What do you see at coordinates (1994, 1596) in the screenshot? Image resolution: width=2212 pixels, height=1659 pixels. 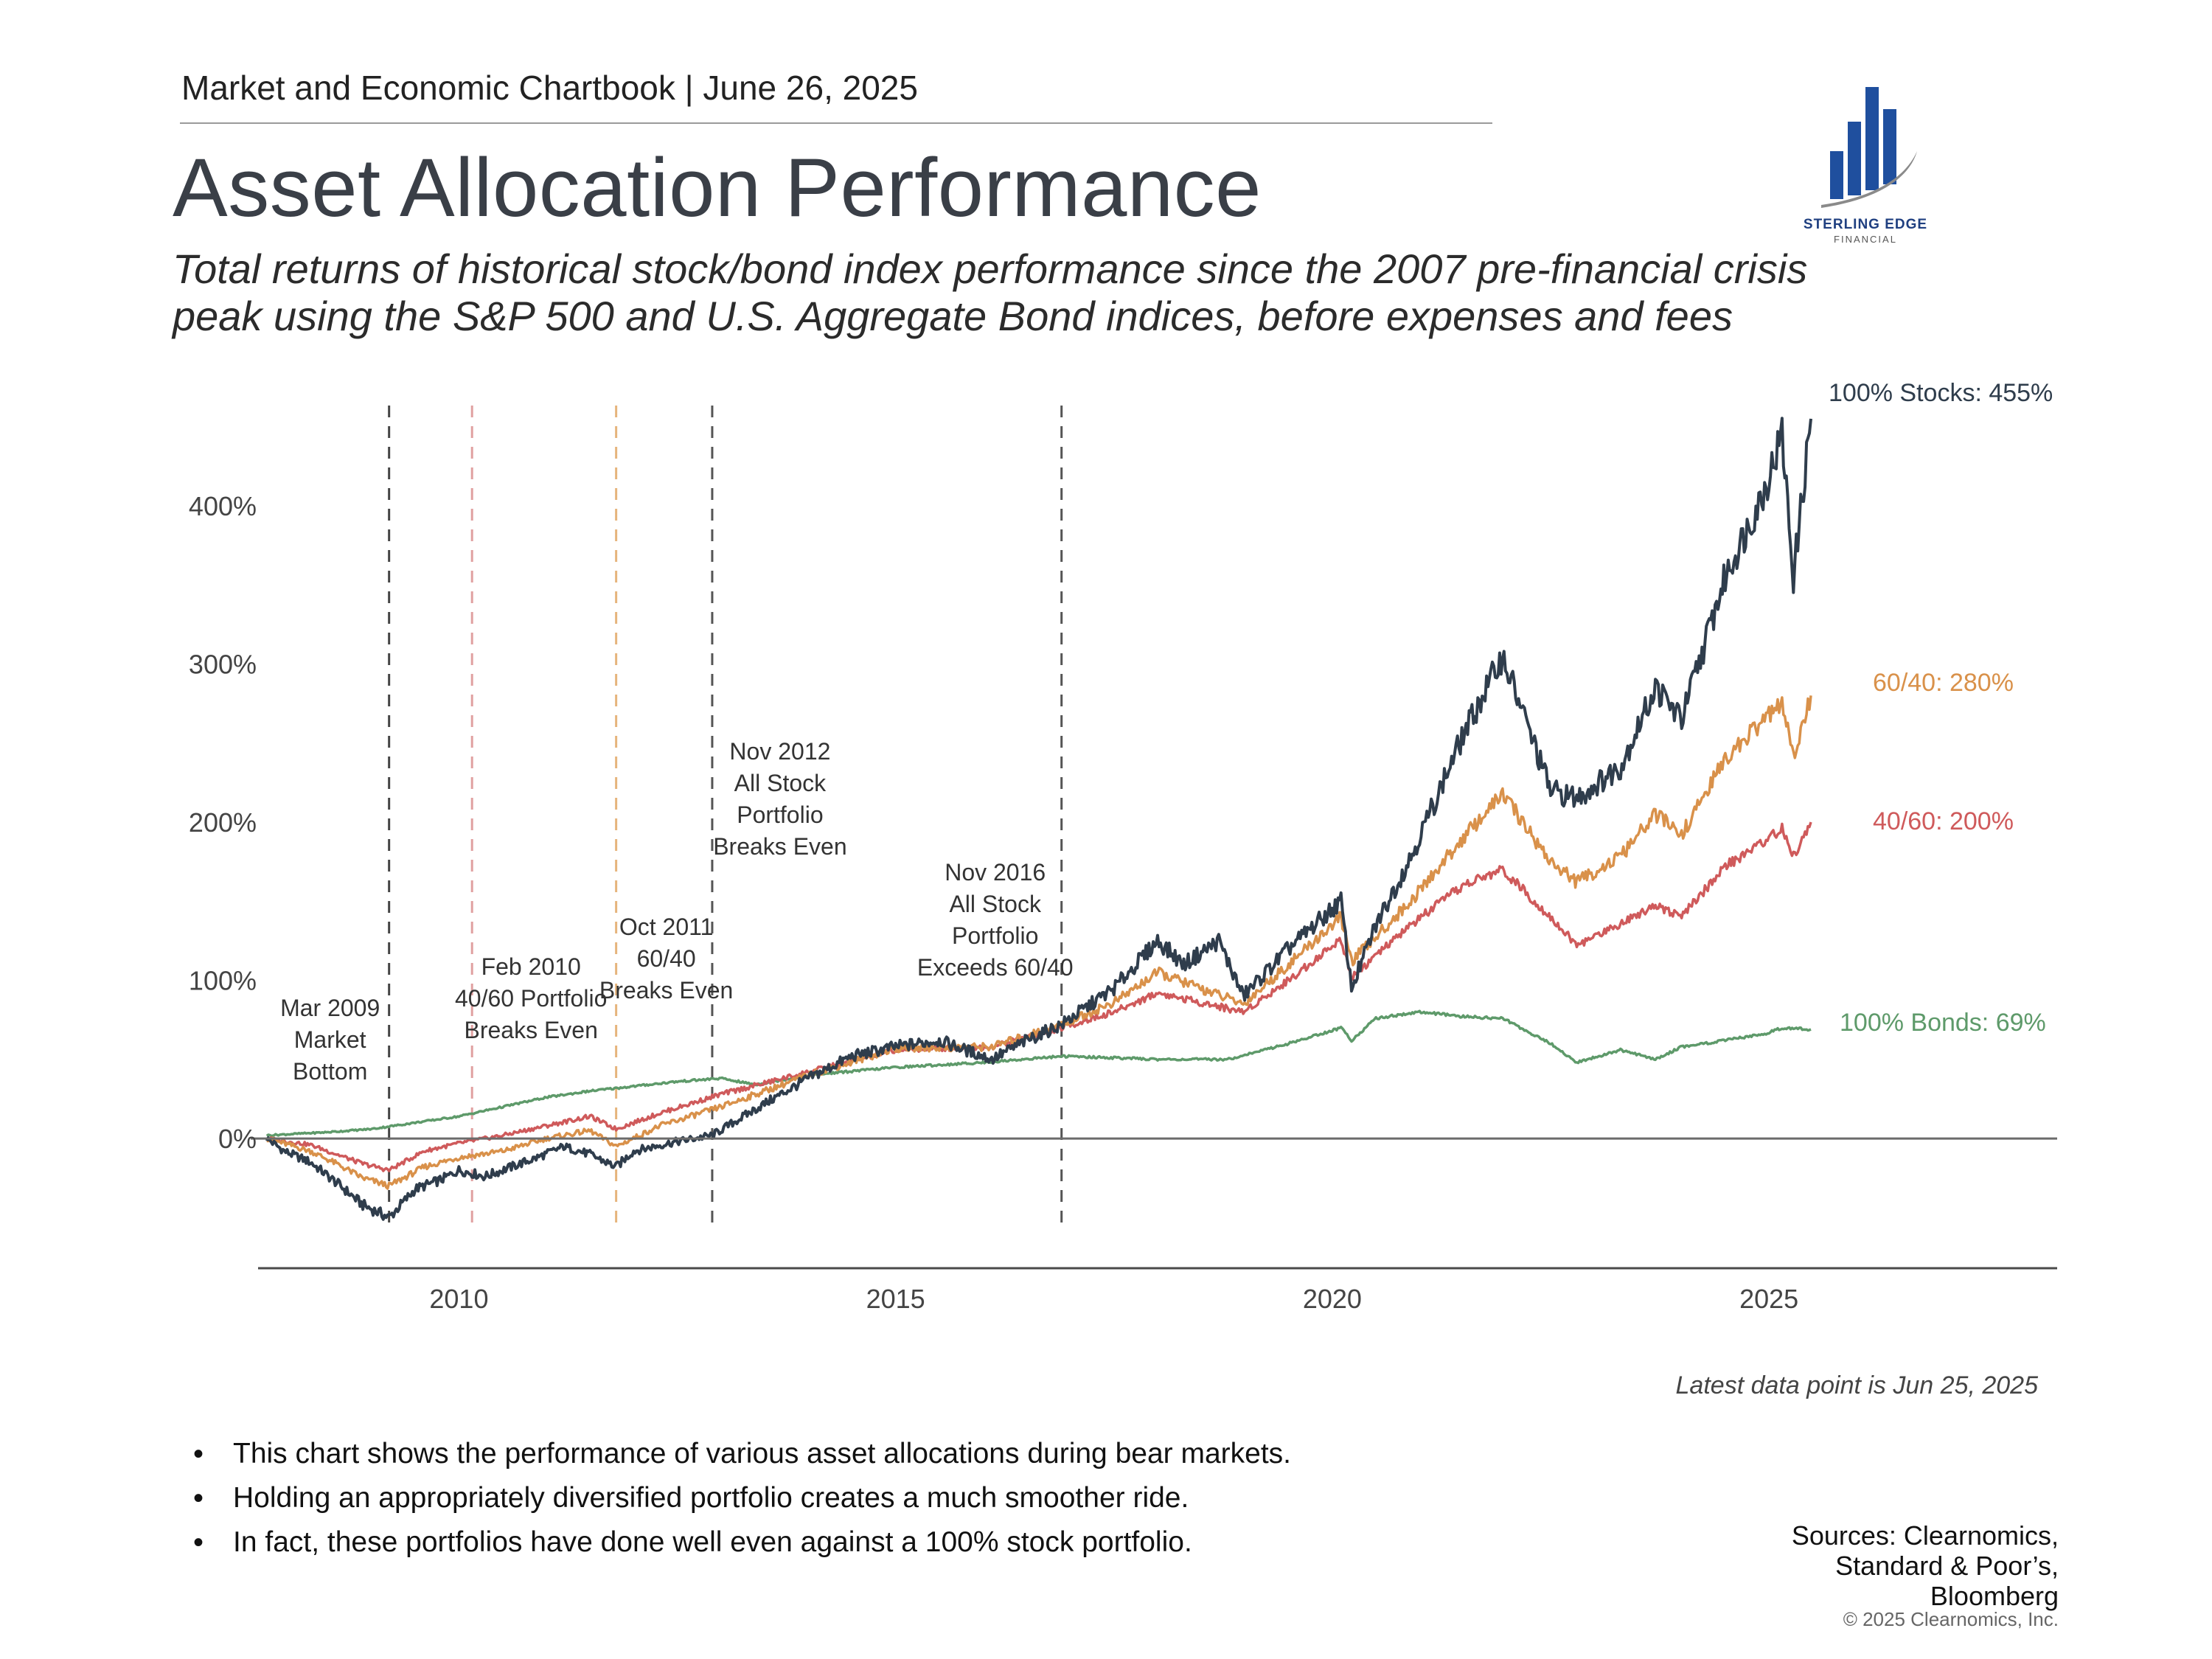 I see `source-line: Bloomberg` at bounding box center [1994, 1596].